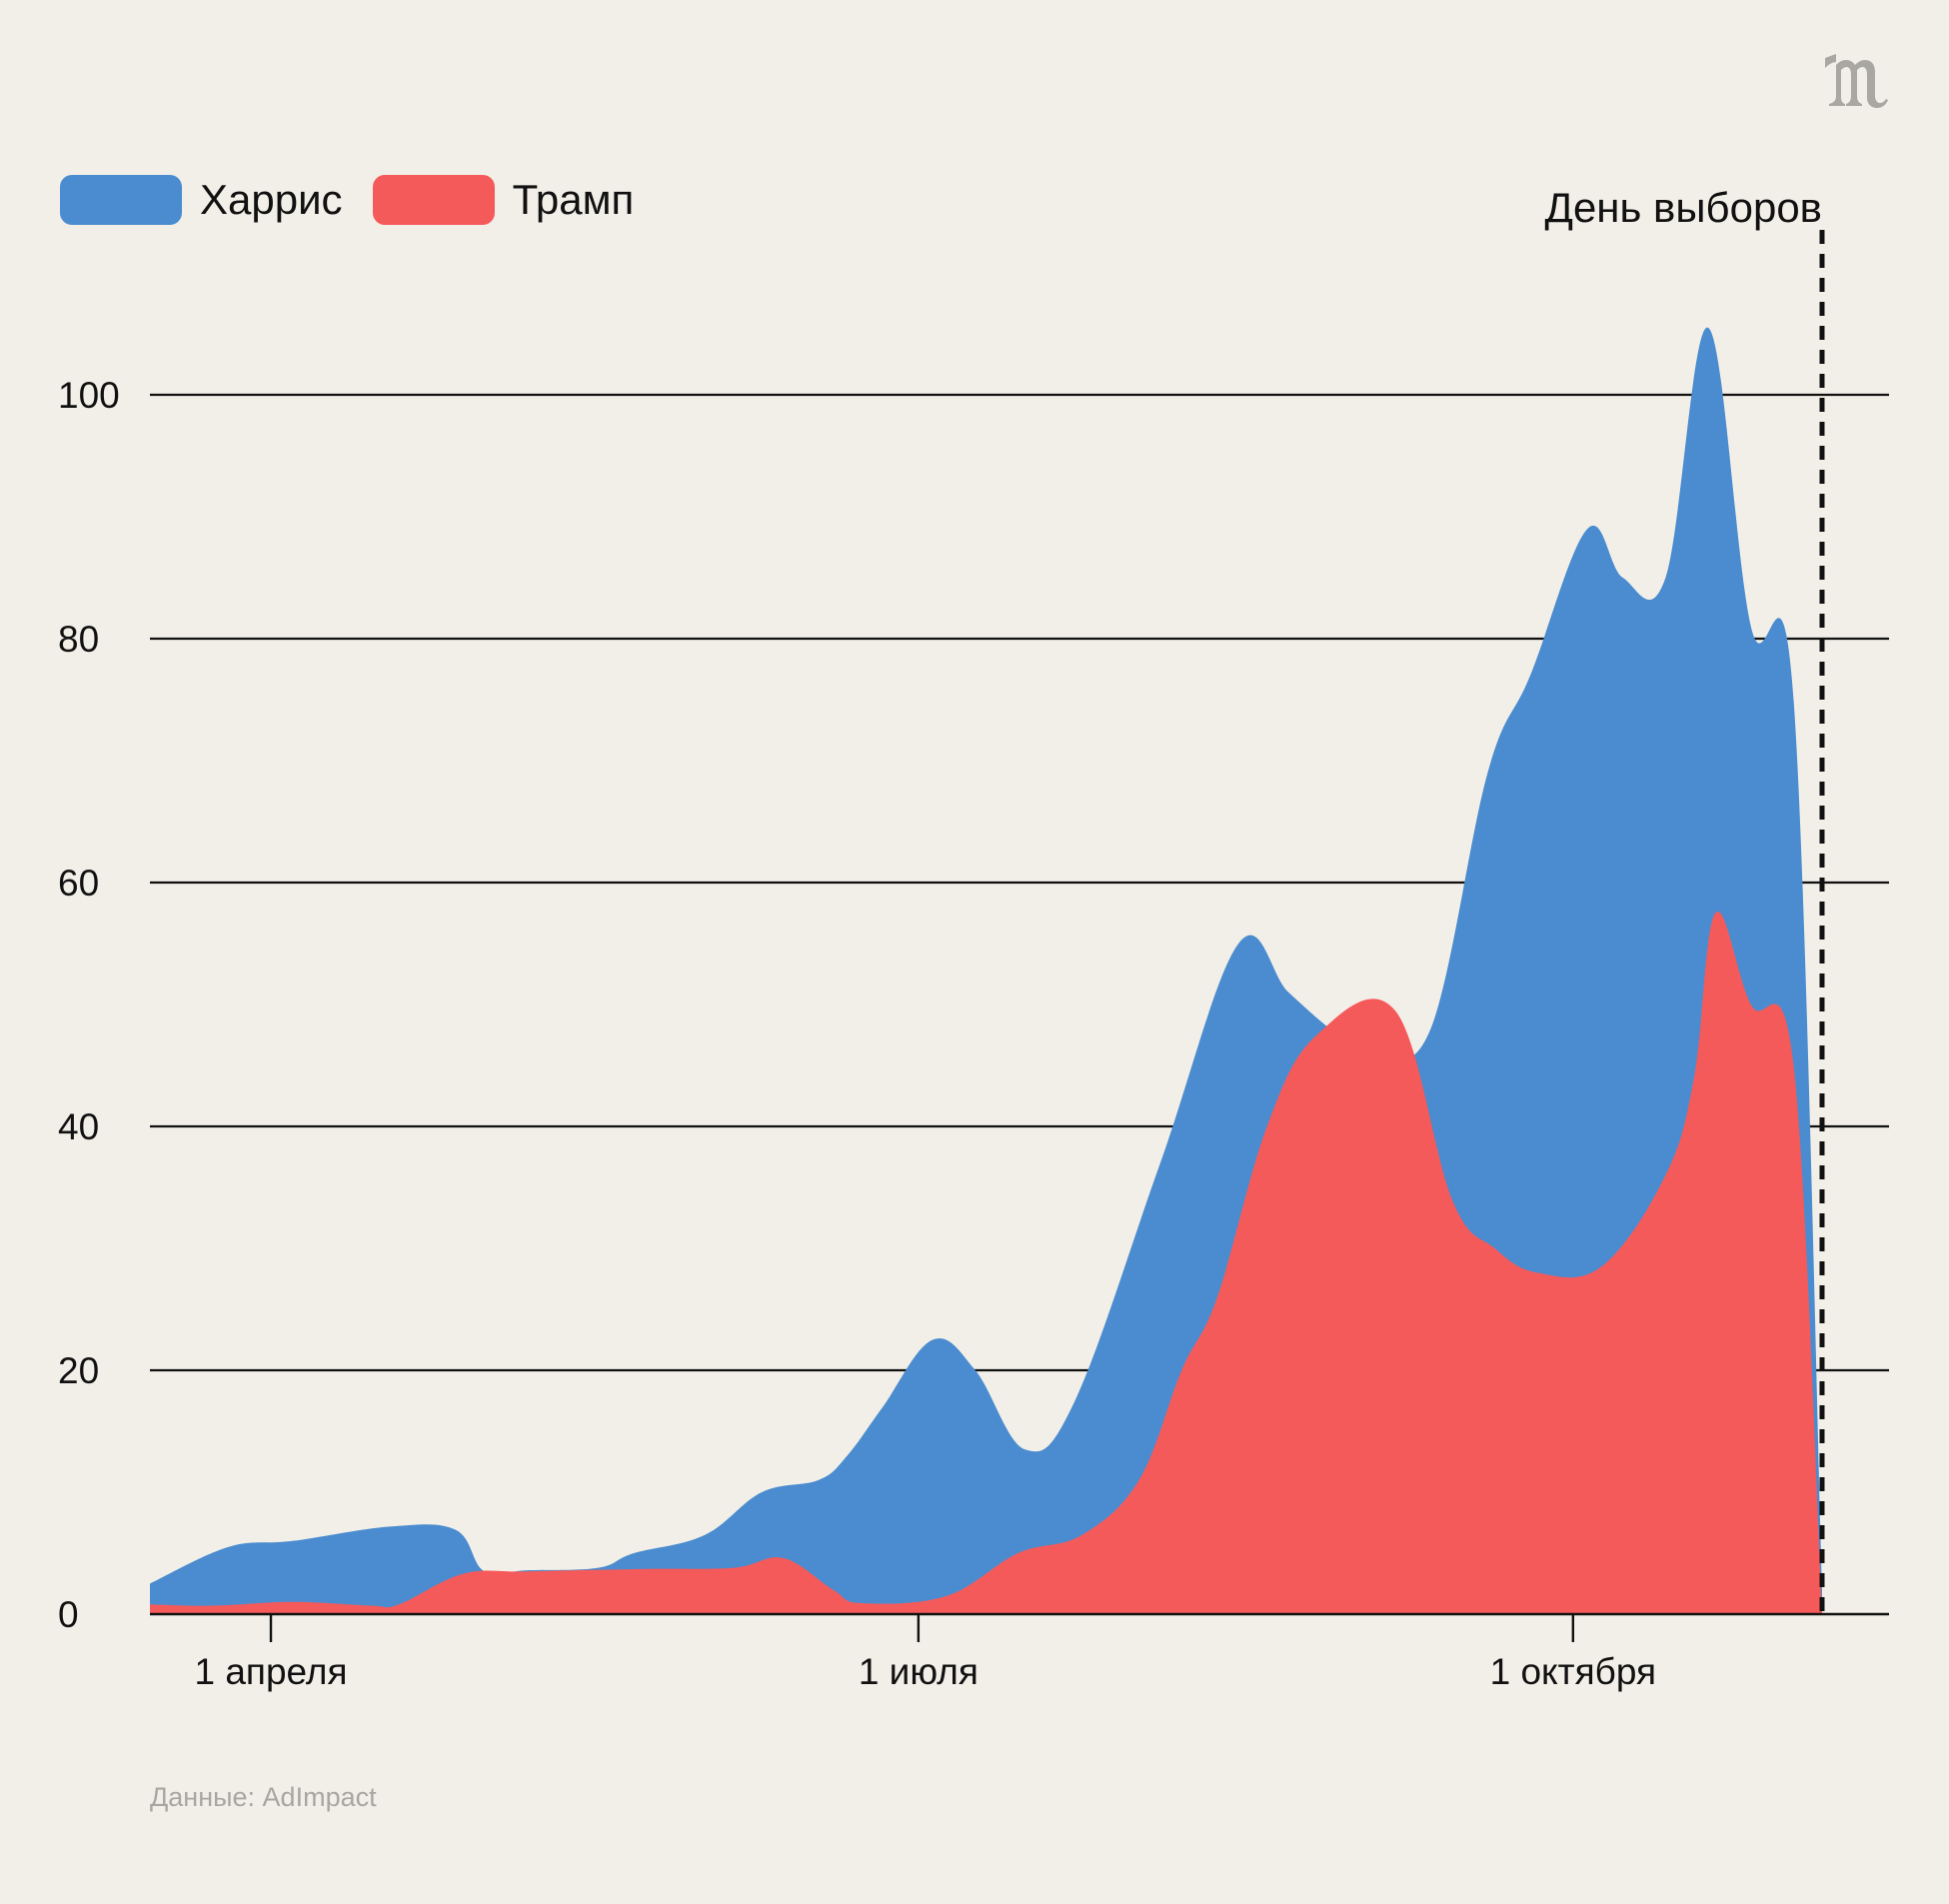  What do you see at coordinates (918, 1671) in the screenshot?
I see `x-tick-label-1: 1 июля` at bounding box center [918, 1671].